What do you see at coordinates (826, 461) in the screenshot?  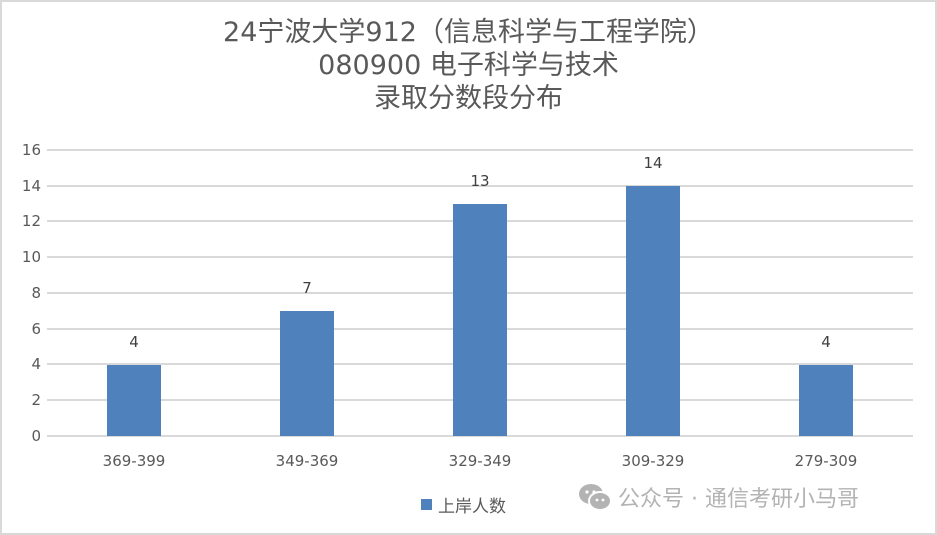 I see `x-tick-label: 279-309` at bounding box center [826, 461].